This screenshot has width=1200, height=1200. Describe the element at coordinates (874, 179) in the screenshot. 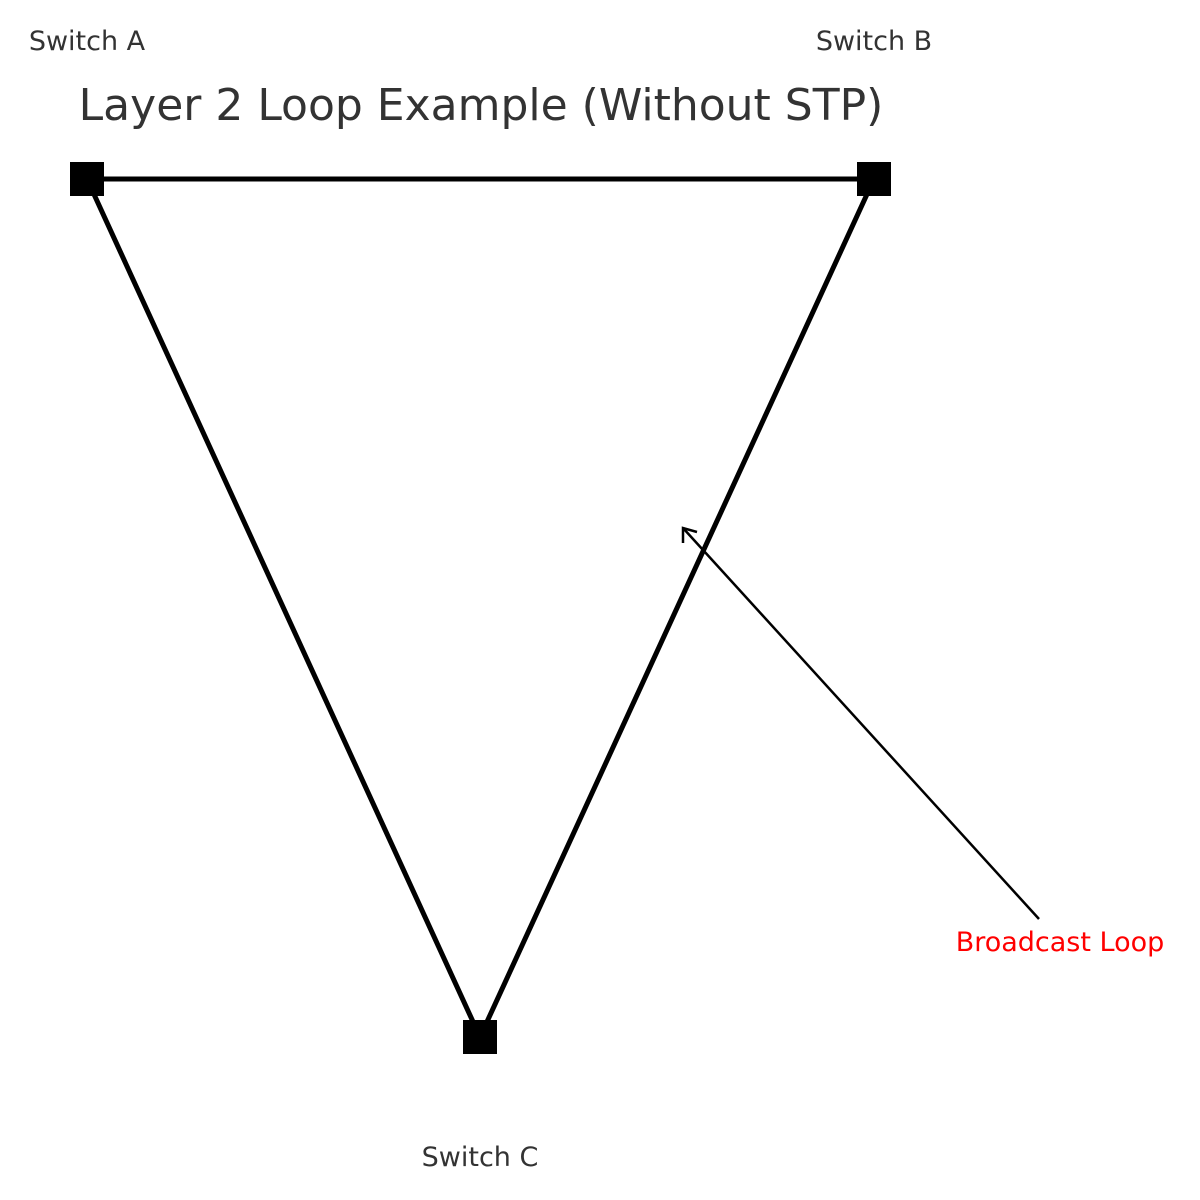

I see `switch-b-node` at that location.